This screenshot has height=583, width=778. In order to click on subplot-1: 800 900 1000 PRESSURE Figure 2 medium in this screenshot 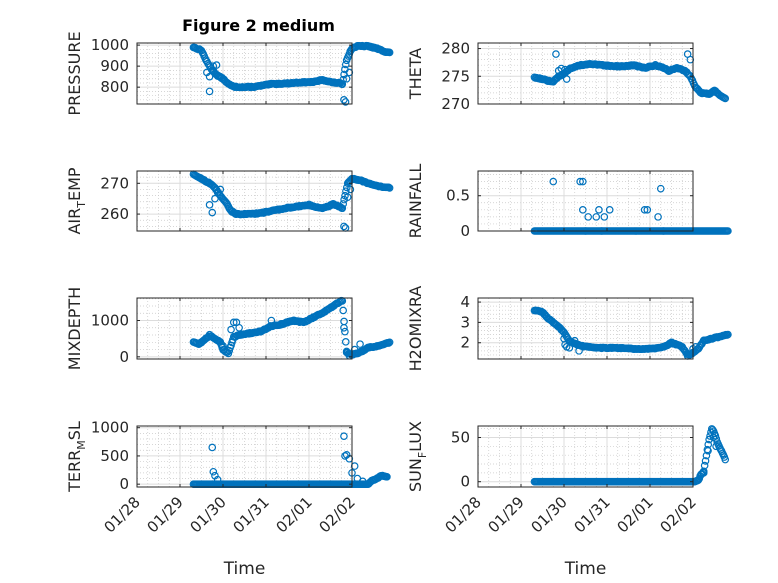, I will do `click(229, 66)`.